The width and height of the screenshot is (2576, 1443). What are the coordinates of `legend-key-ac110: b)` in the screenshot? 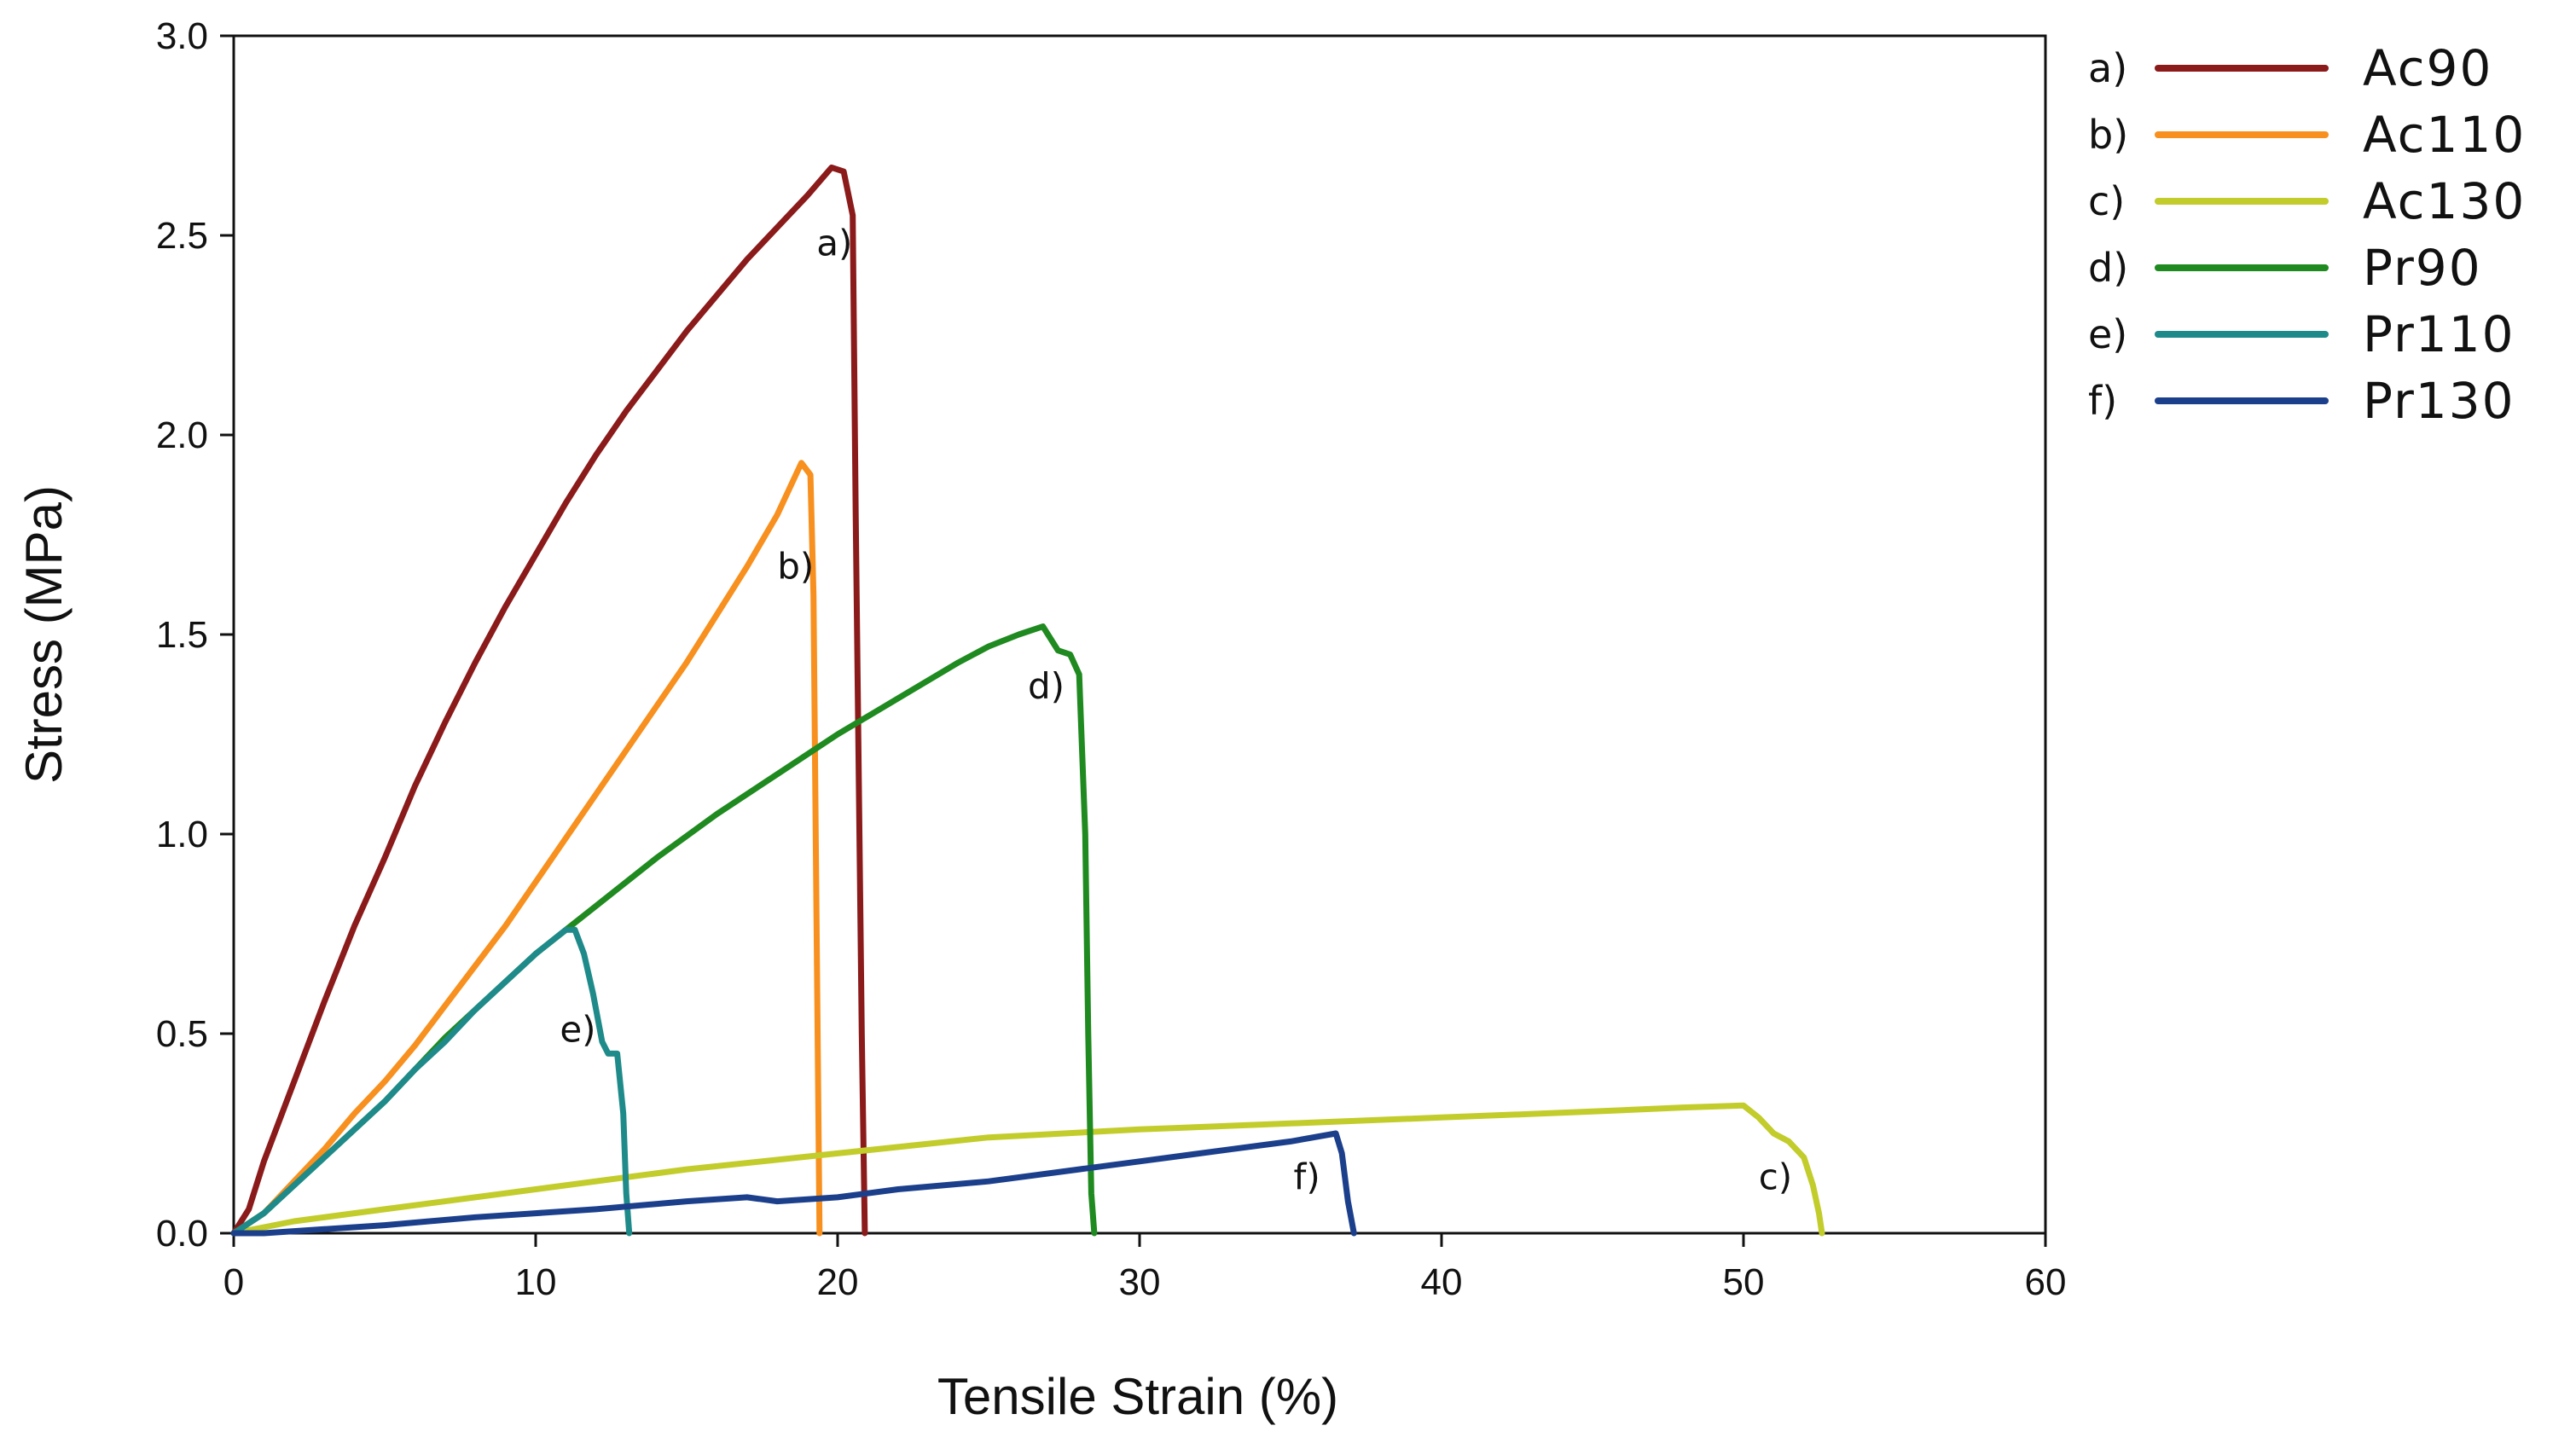 It's located at (2108, 135).